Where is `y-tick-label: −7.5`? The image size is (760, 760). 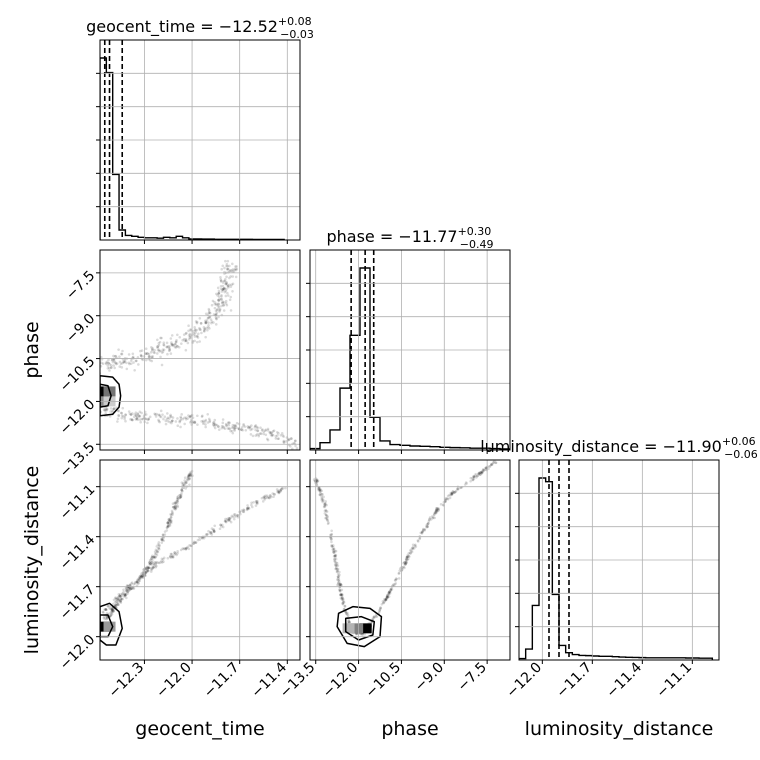 y-tick-label: −7.5 is located at coordinates (80, 285).